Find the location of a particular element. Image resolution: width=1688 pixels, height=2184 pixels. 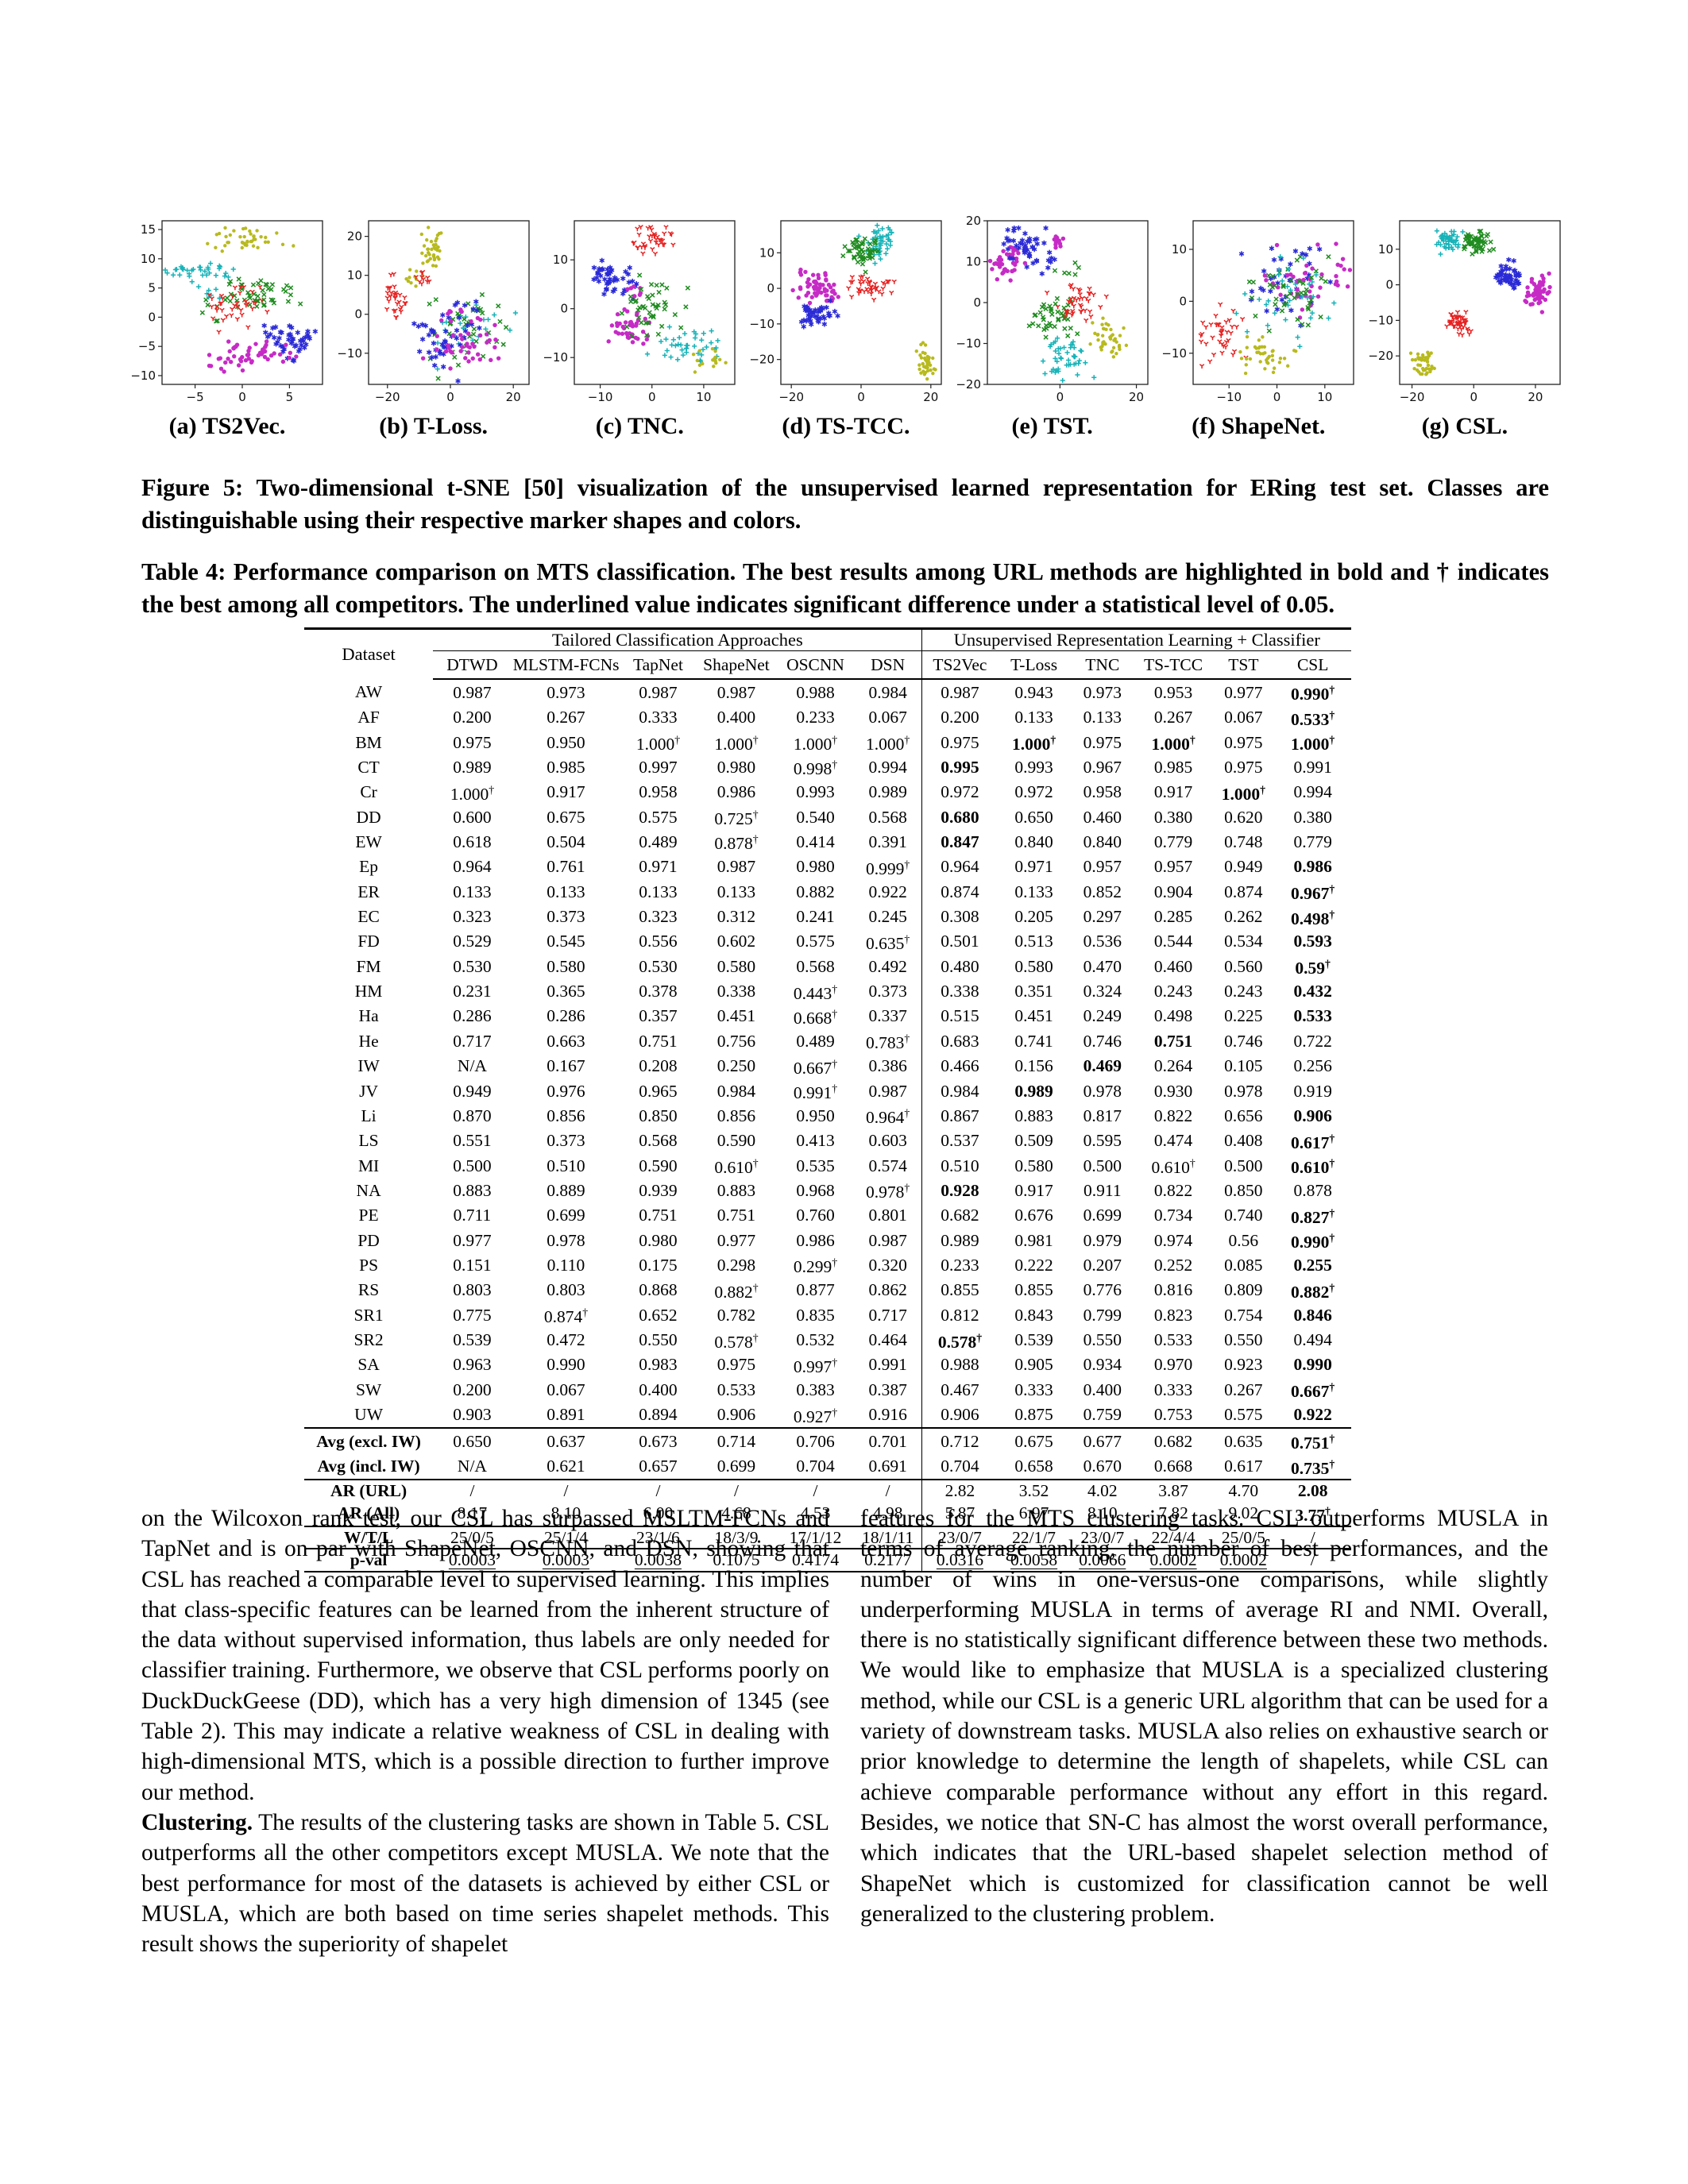

svg-text: 20 is located at coordinates (973, 222).